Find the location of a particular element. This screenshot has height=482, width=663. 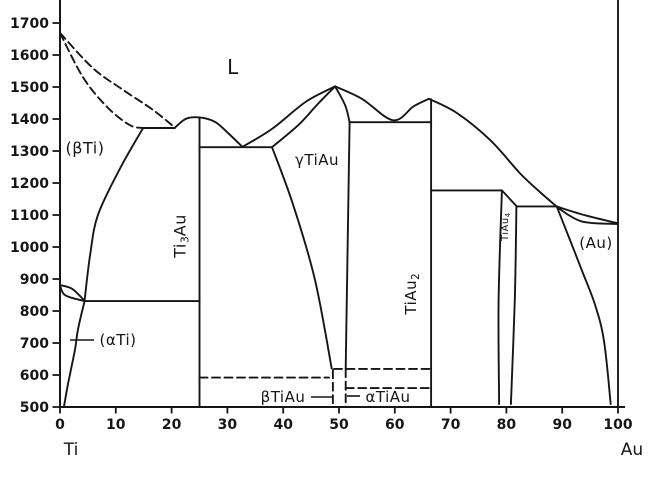

x-tick-label: 70 is located at coordinates (451, 425).